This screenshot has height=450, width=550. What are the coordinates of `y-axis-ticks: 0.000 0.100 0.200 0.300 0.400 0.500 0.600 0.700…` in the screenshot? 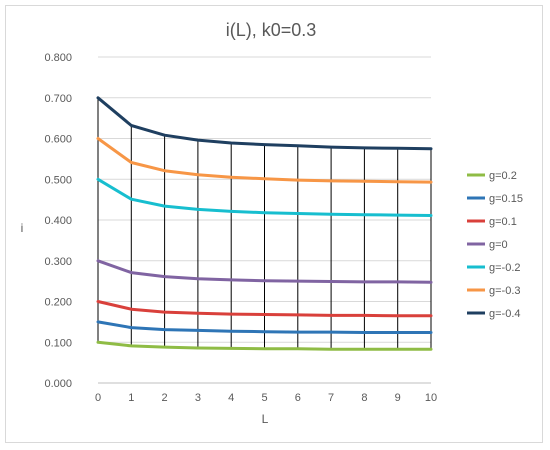 It's located at (58, 221).